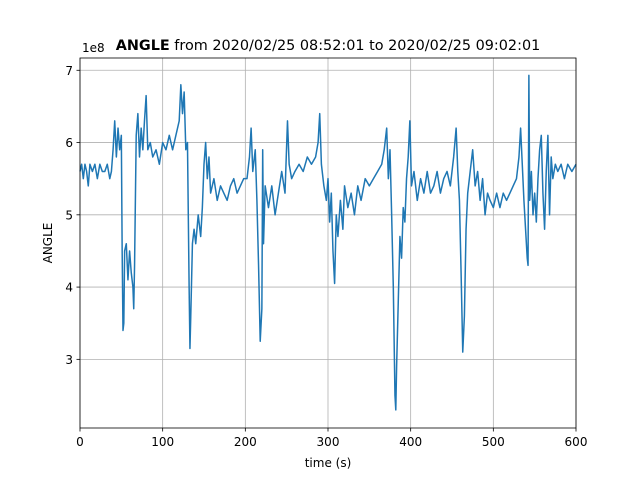  I want to click on offset-text: 1e8, so click(93, 48).